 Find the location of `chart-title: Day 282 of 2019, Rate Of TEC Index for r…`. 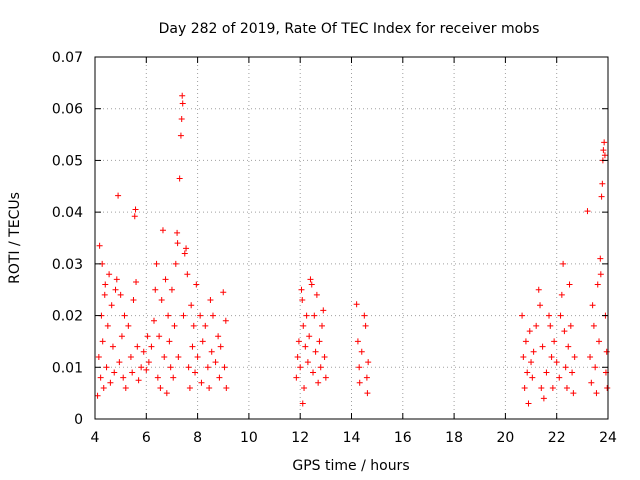

chart-title: Day 282 of 2019, Rate Of TEC Index for r… is located at coordinates (349, 29).